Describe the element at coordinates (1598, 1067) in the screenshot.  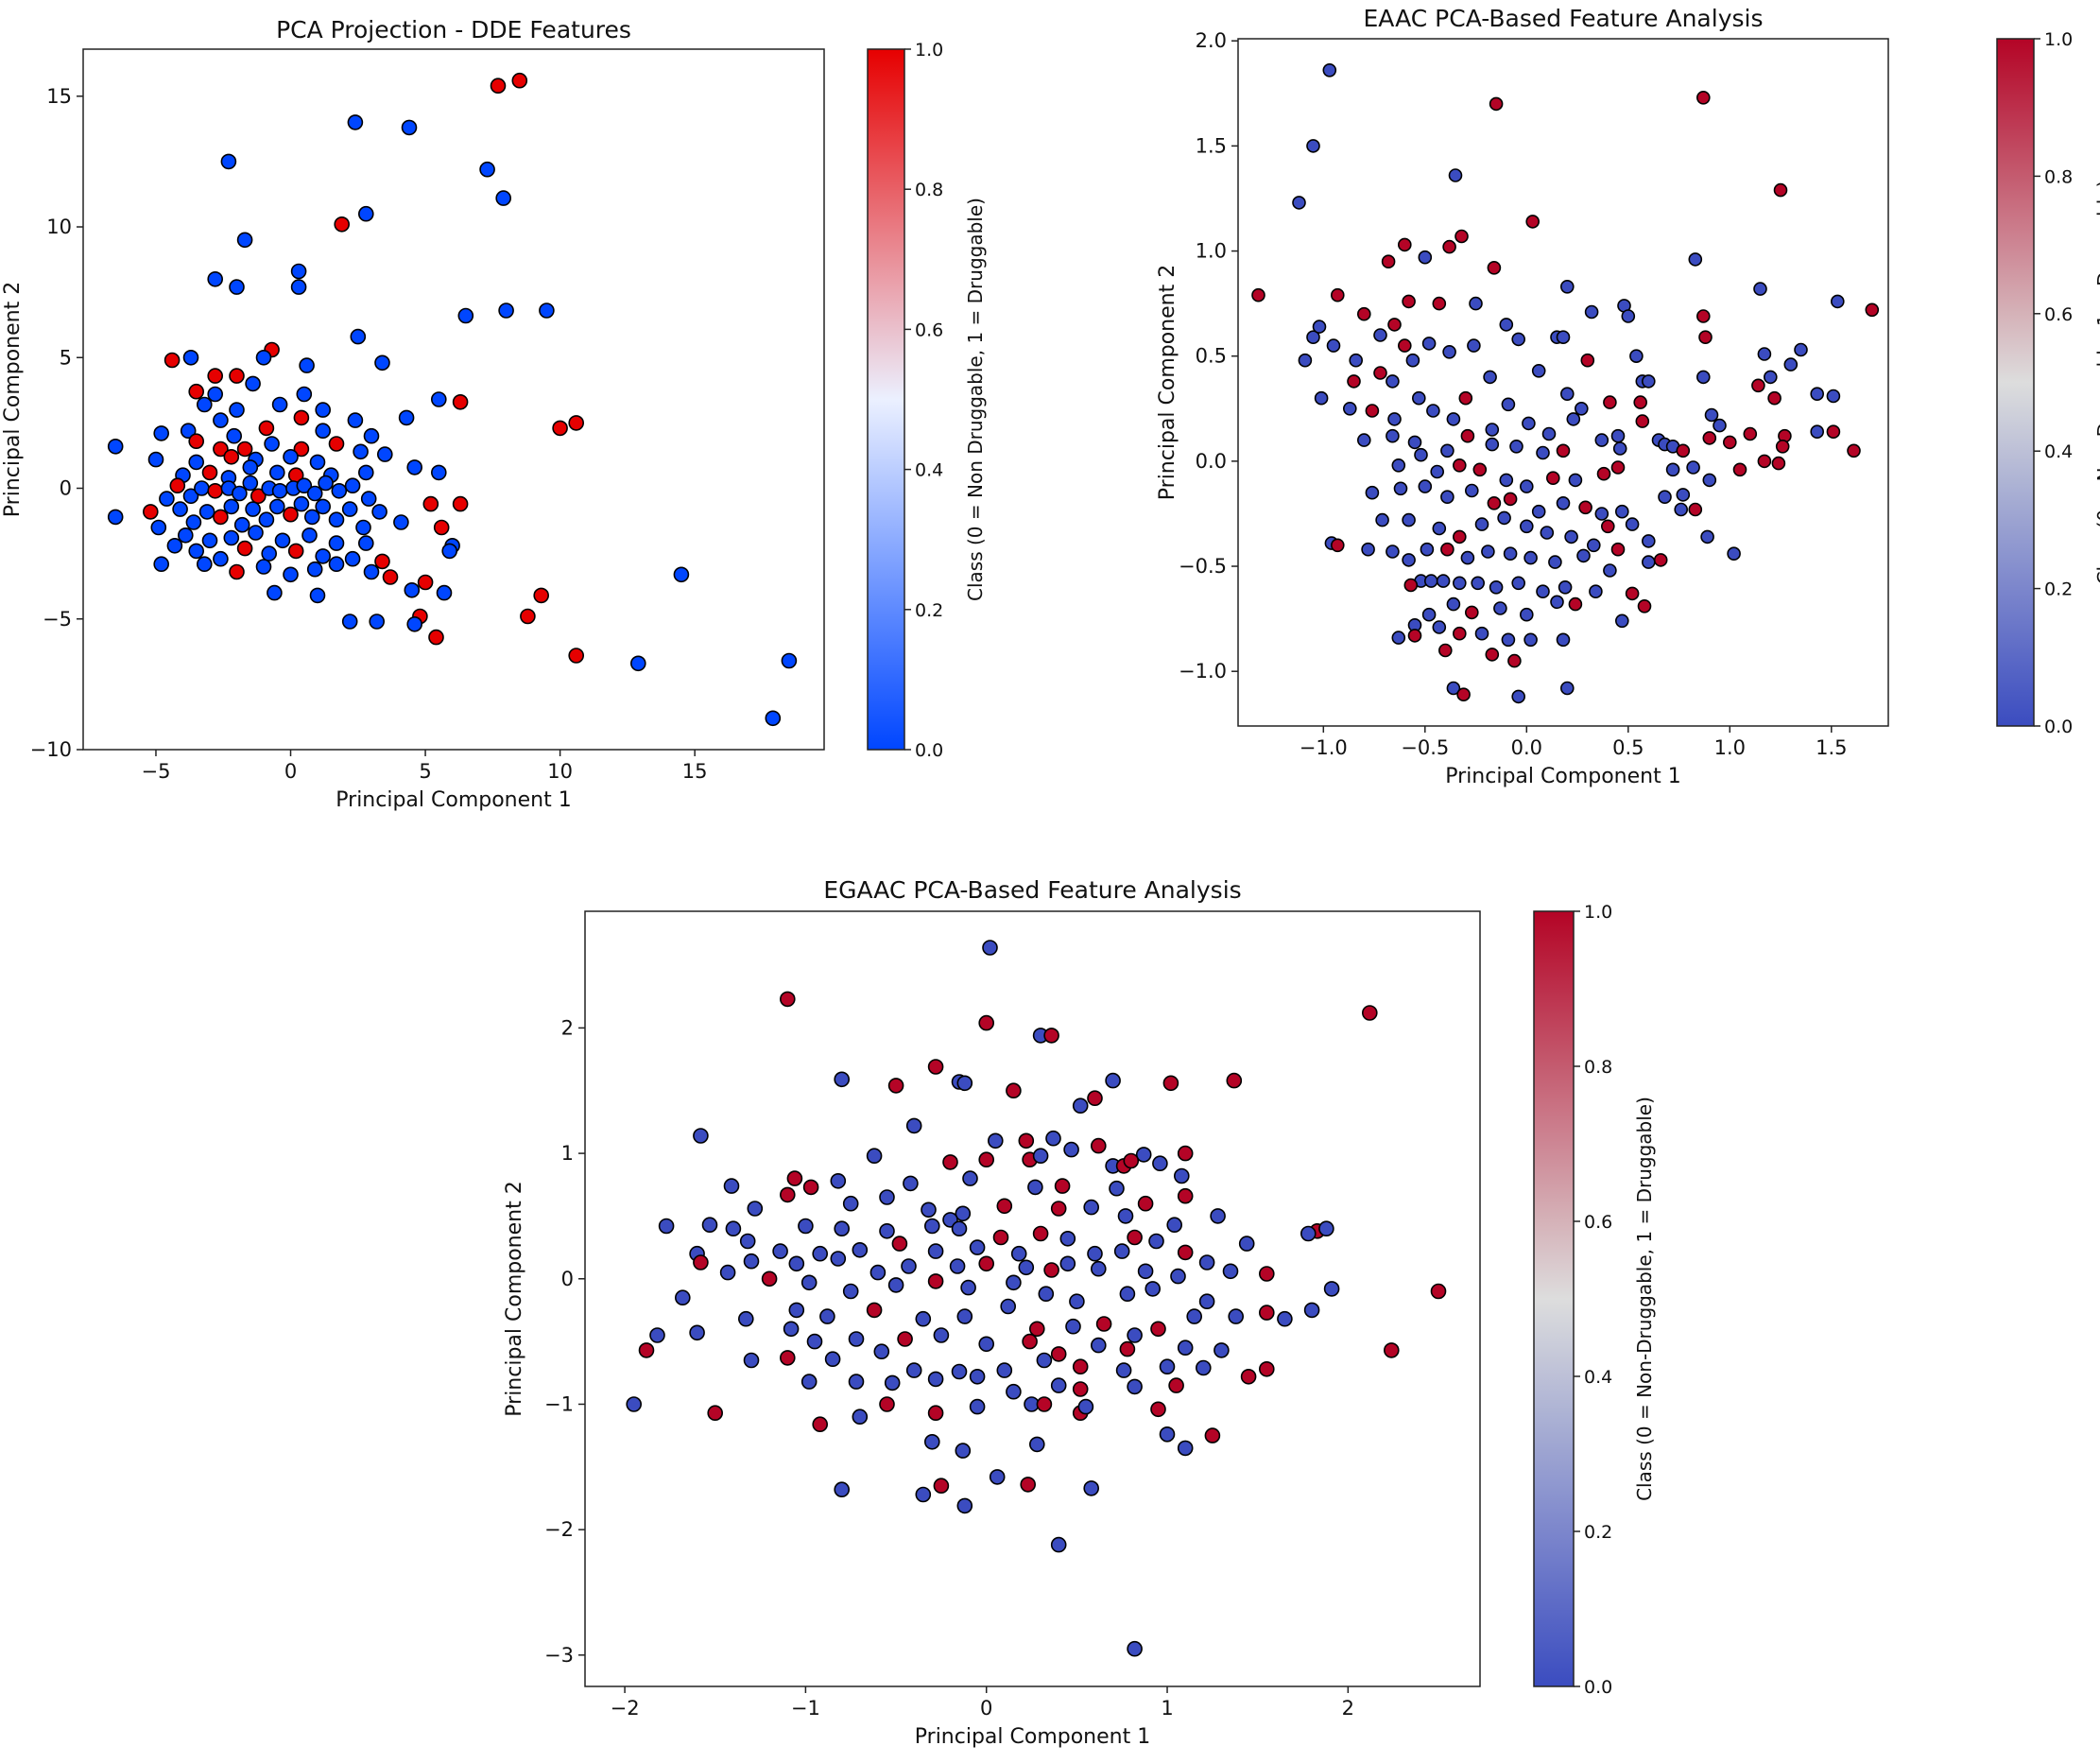
I see `egaac-colorbar-tick-label: 0.8` at that location.